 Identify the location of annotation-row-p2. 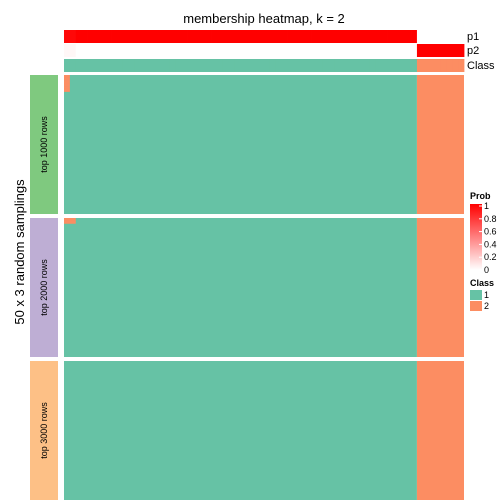
(264, 50).